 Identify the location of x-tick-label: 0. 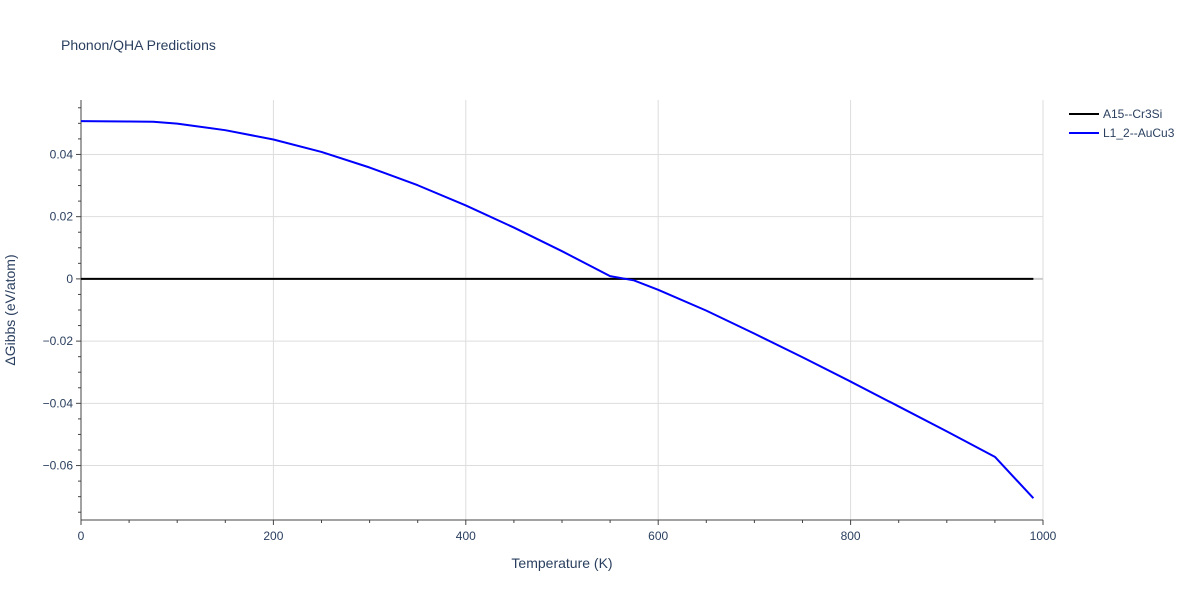
(81, 536).